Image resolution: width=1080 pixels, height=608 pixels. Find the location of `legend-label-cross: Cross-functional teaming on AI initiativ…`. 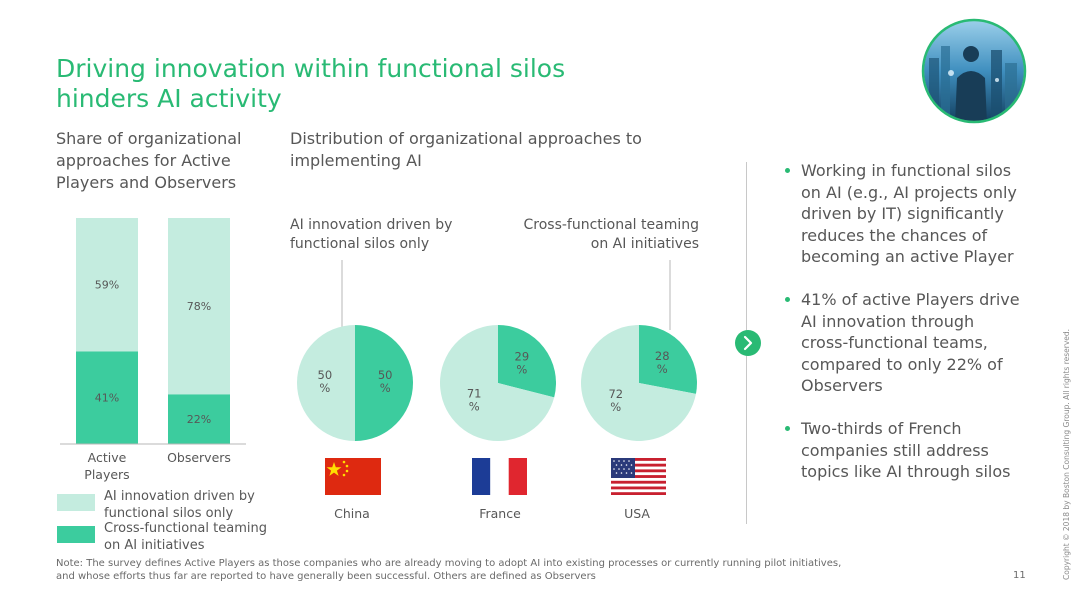

legend-label-cross: Cross-functional teaming on AI initiativ… is located at coordinates (185, 537).